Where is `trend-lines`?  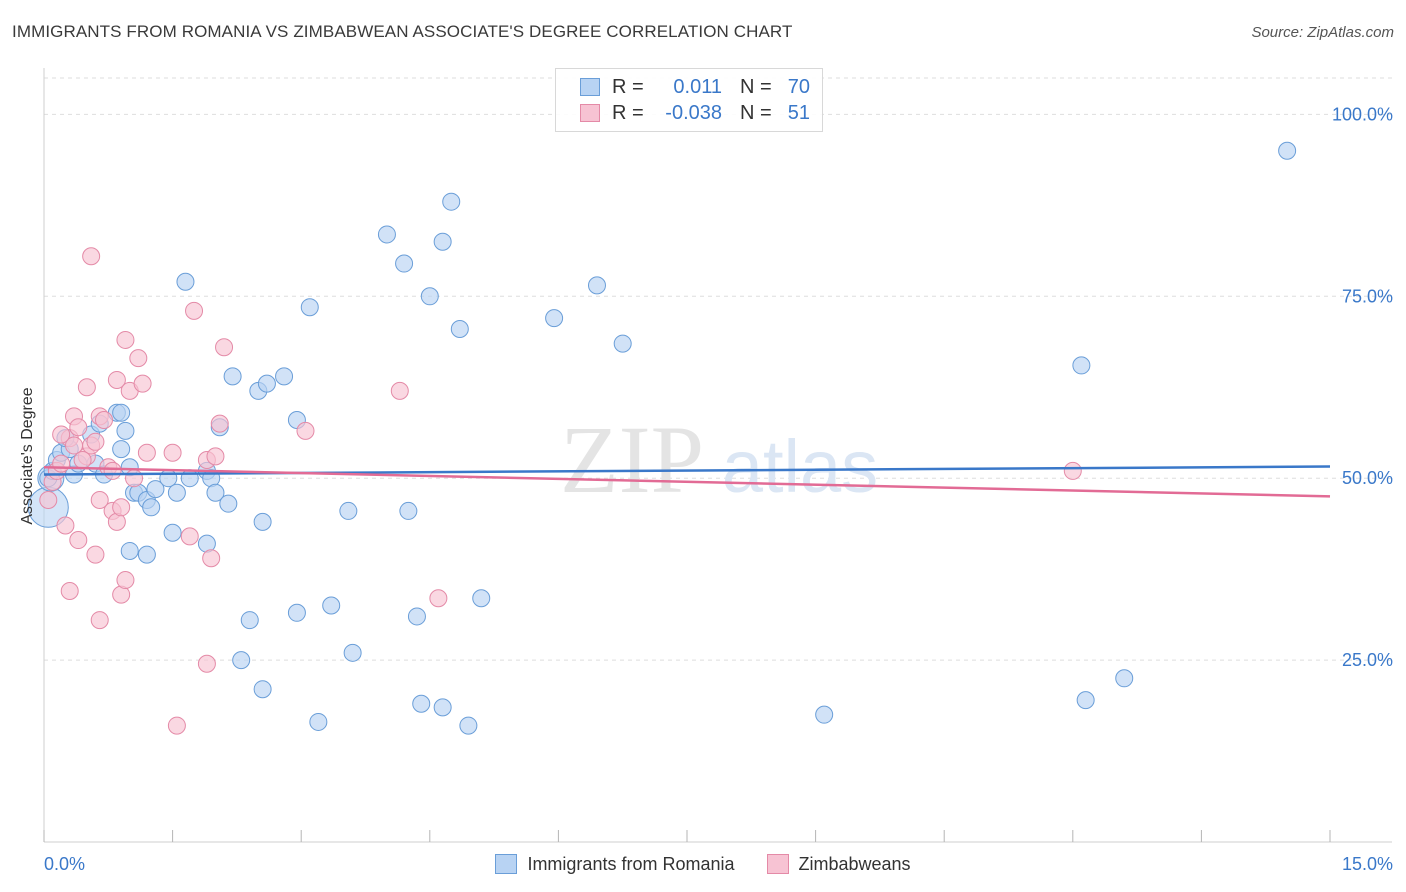 trend-lines is located at coordinates (687, 481).